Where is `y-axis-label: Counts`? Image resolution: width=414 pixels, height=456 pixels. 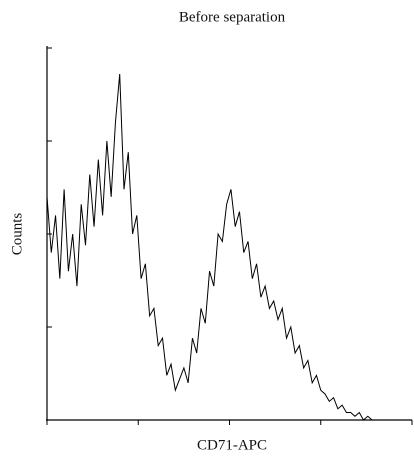
y-axis-label: Counts is located at coordinates (17, 234).